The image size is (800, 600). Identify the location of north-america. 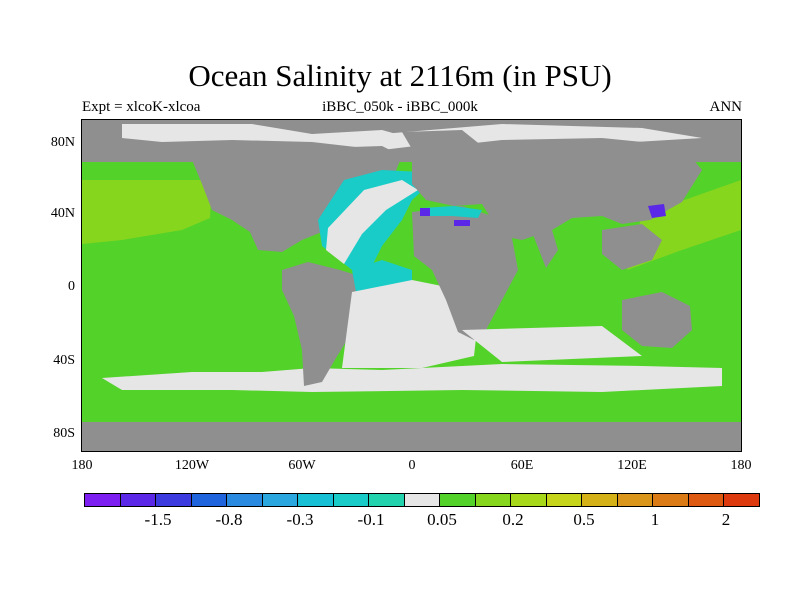
(297, 199).